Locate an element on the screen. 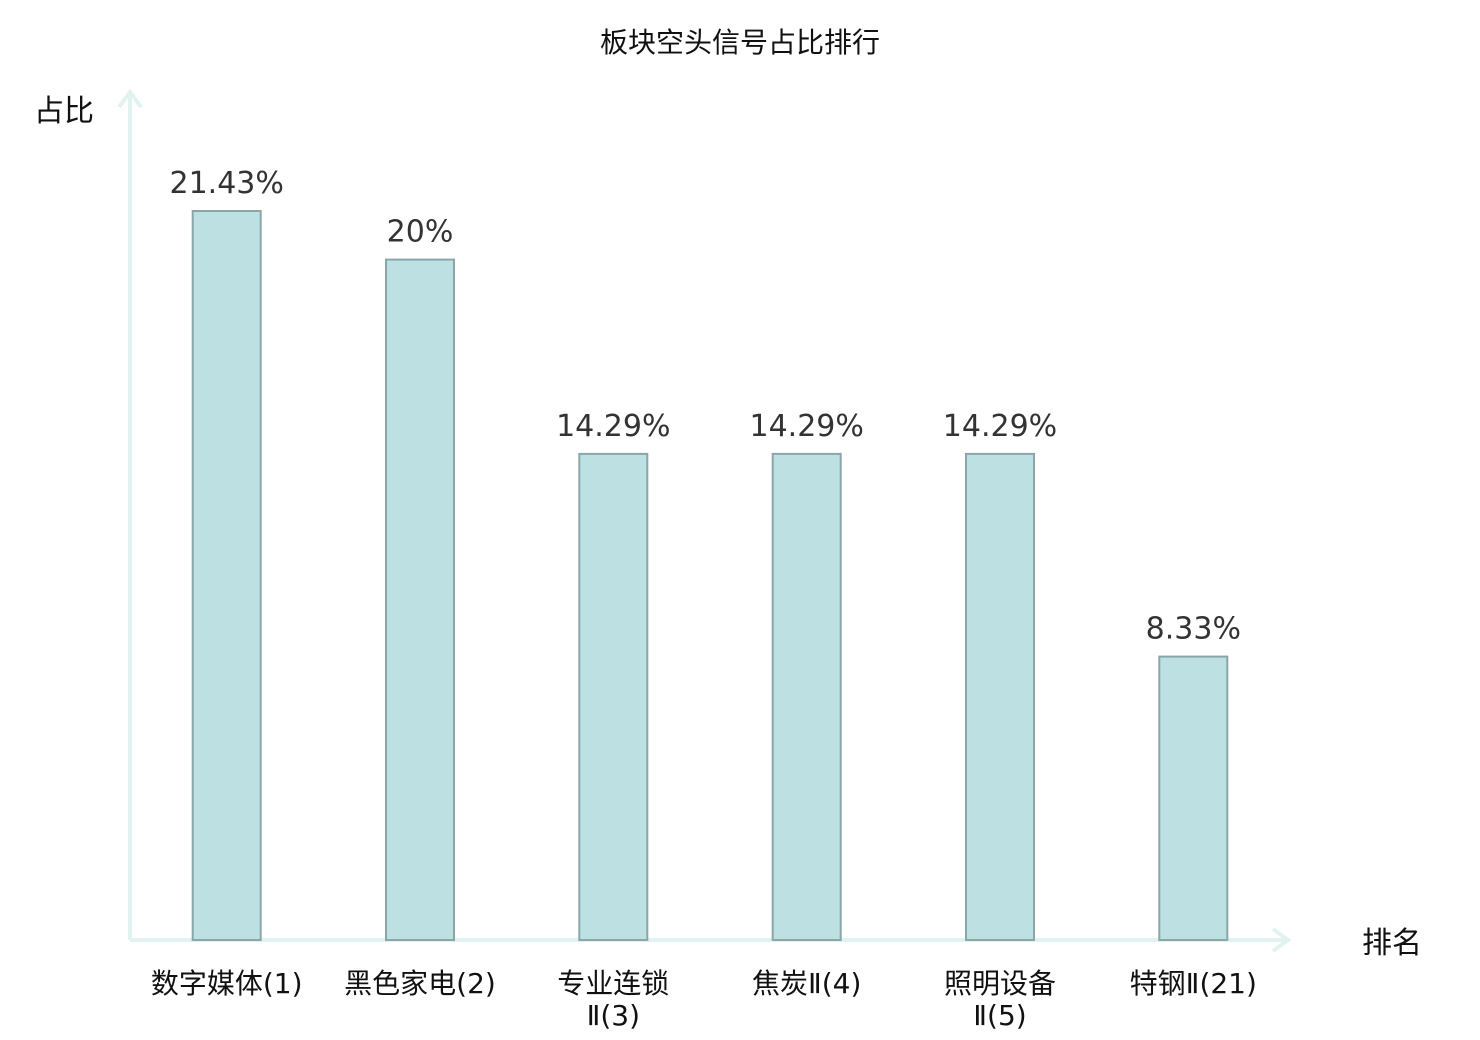  data-label: 21.43% is located at coordinates (227, 183).